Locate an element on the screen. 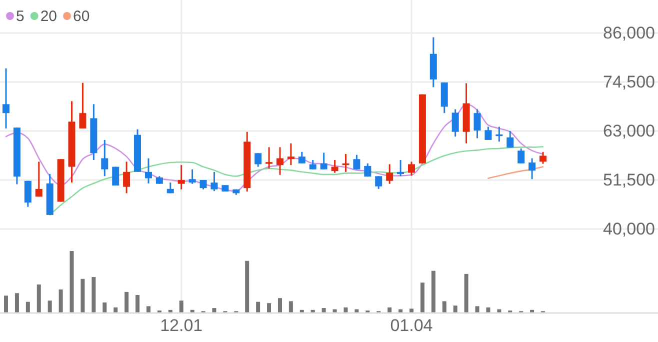 This screenshot has height=342, width=658. y-tick-label: 86,000 is located at coordinates (629, 32).